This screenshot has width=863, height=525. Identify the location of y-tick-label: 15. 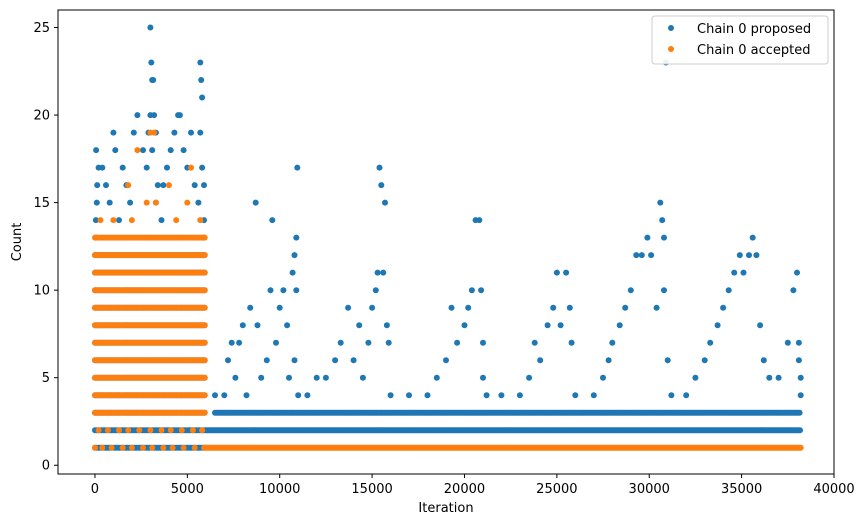
(41, 203).